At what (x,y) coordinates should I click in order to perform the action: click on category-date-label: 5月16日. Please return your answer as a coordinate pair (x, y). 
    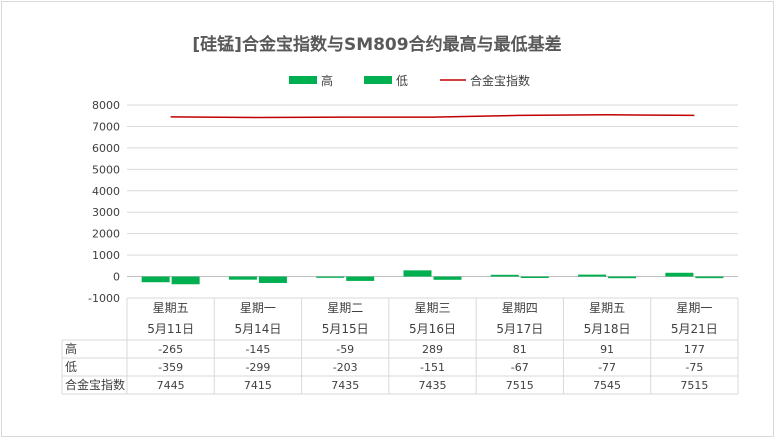
    Looking at the image, I should click on (432, 329).